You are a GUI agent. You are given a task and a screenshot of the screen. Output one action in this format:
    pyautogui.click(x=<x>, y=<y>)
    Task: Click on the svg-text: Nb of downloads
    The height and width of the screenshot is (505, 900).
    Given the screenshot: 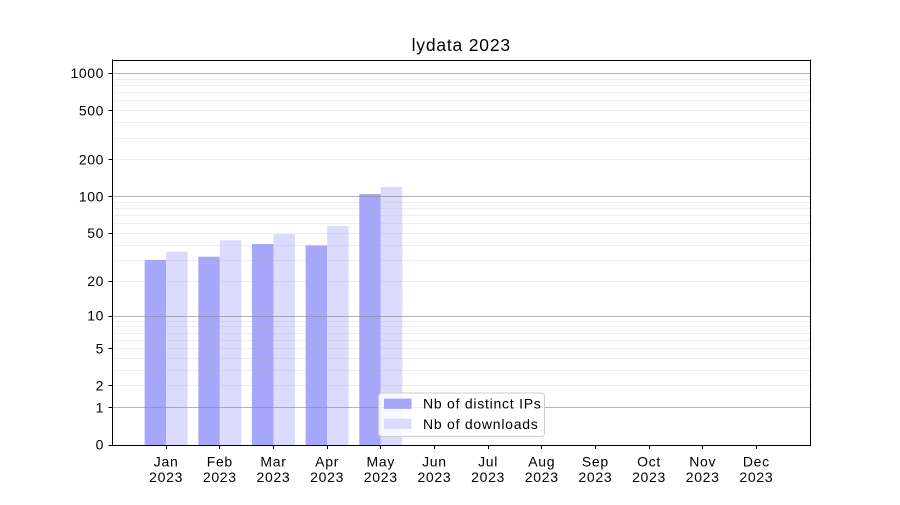 What is the action you would take?
    pyautogui.click(x=481, y=424)
    